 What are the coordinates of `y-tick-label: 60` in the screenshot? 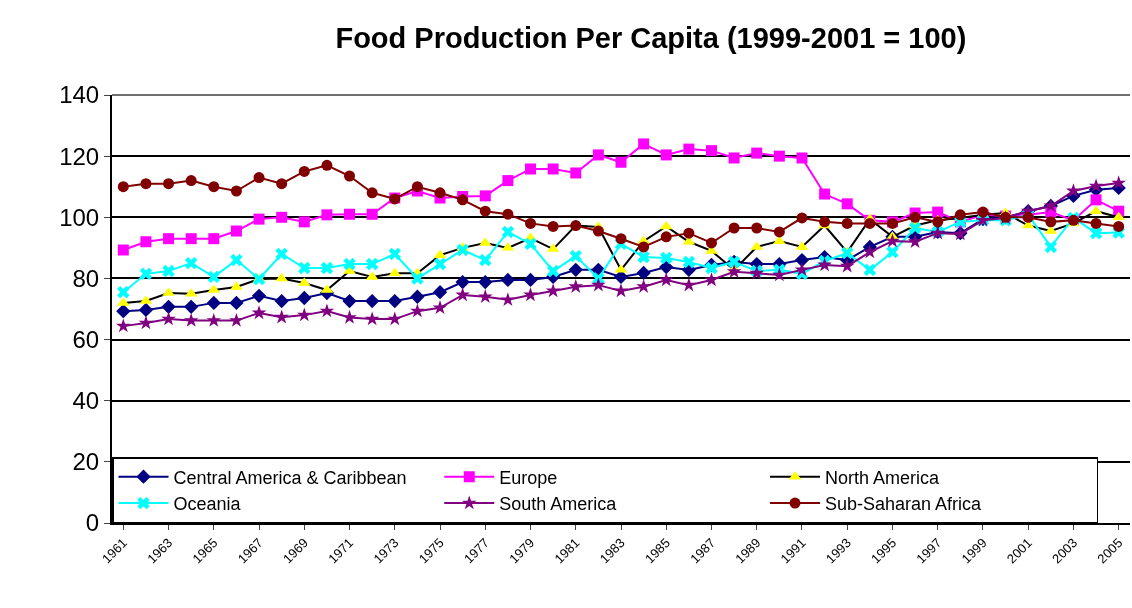 It's located at (86, 339).